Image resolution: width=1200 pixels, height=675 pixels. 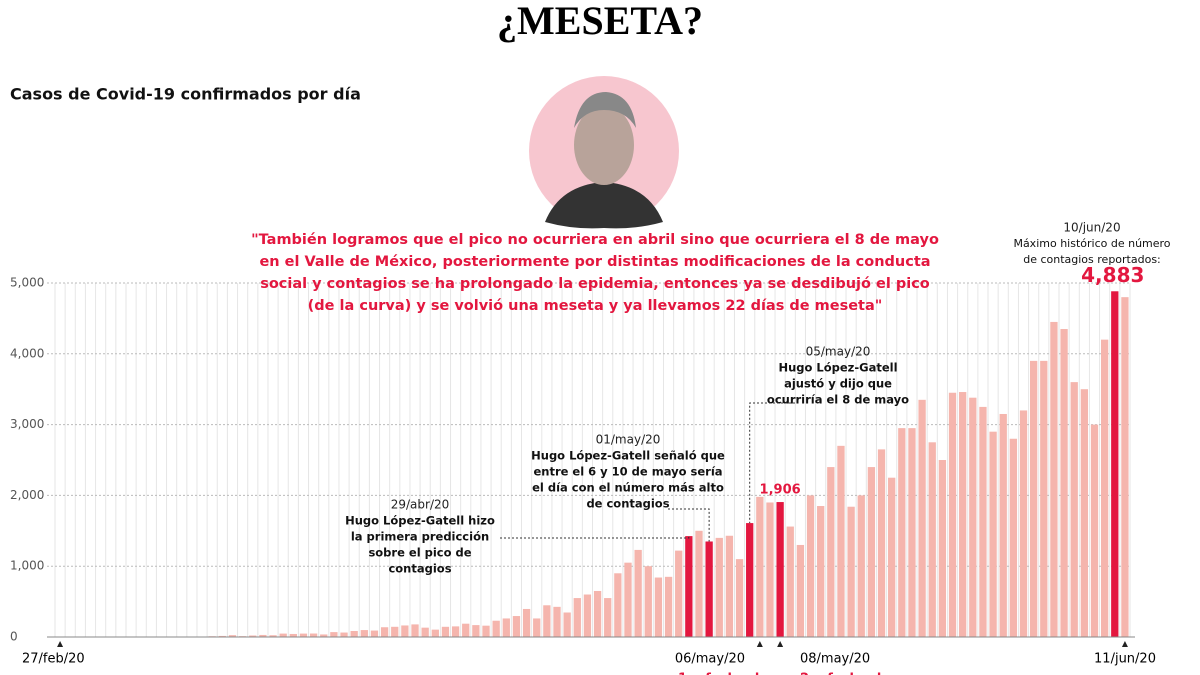 What do you see at coordinates (604, 152) in the screenshot?
I see `portrait` at bounding box center [604, 152].